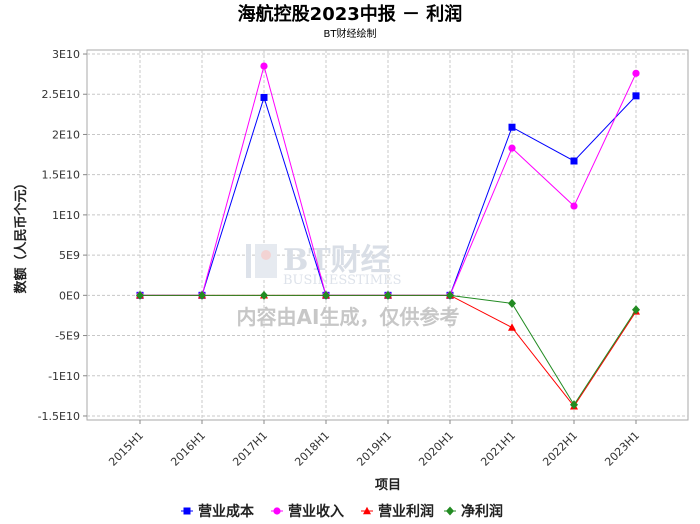  I want to click on y-tick-label: -1.5E10, so click(59, 416).